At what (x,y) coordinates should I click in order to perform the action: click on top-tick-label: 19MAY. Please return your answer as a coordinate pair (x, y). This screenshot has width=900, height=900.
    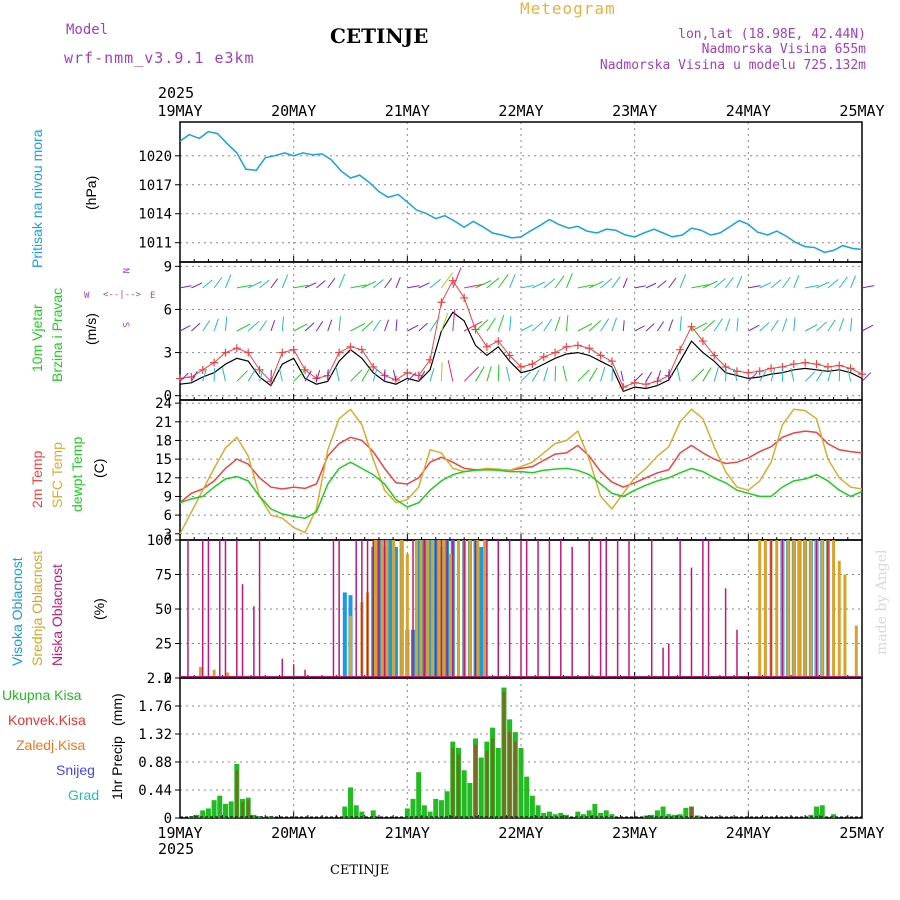
    Looking at the image, I should click on (179, 111).